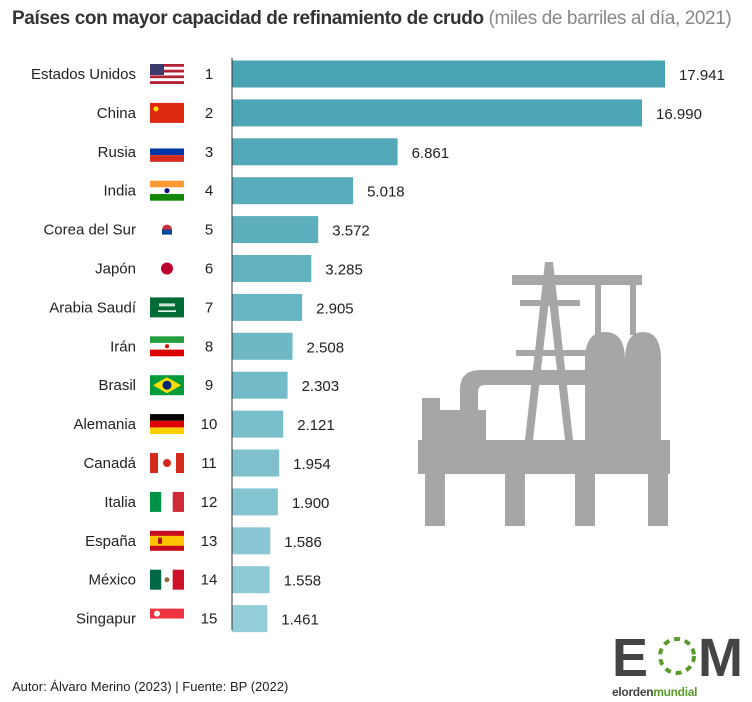  Describe the element at coordinates (209, 346) in the screenshot. I see `rank-label: 8` at that location.